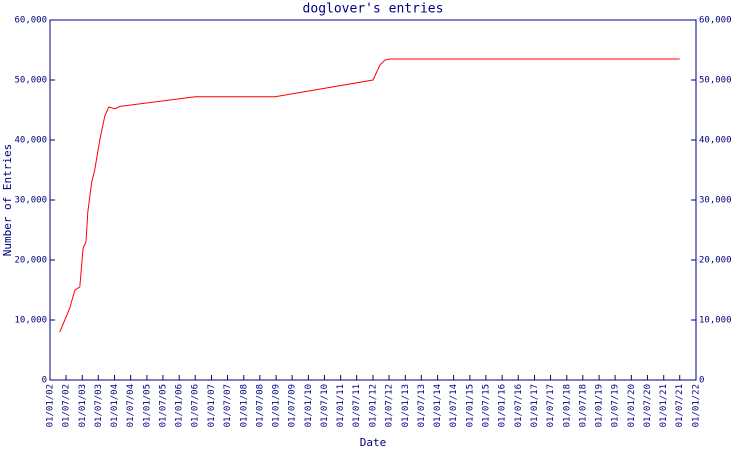  What do you see at coordinates (664, 405) in the screenshot?
I see `x-tick-label: 01/01/21` at bounding box center [664, 405].